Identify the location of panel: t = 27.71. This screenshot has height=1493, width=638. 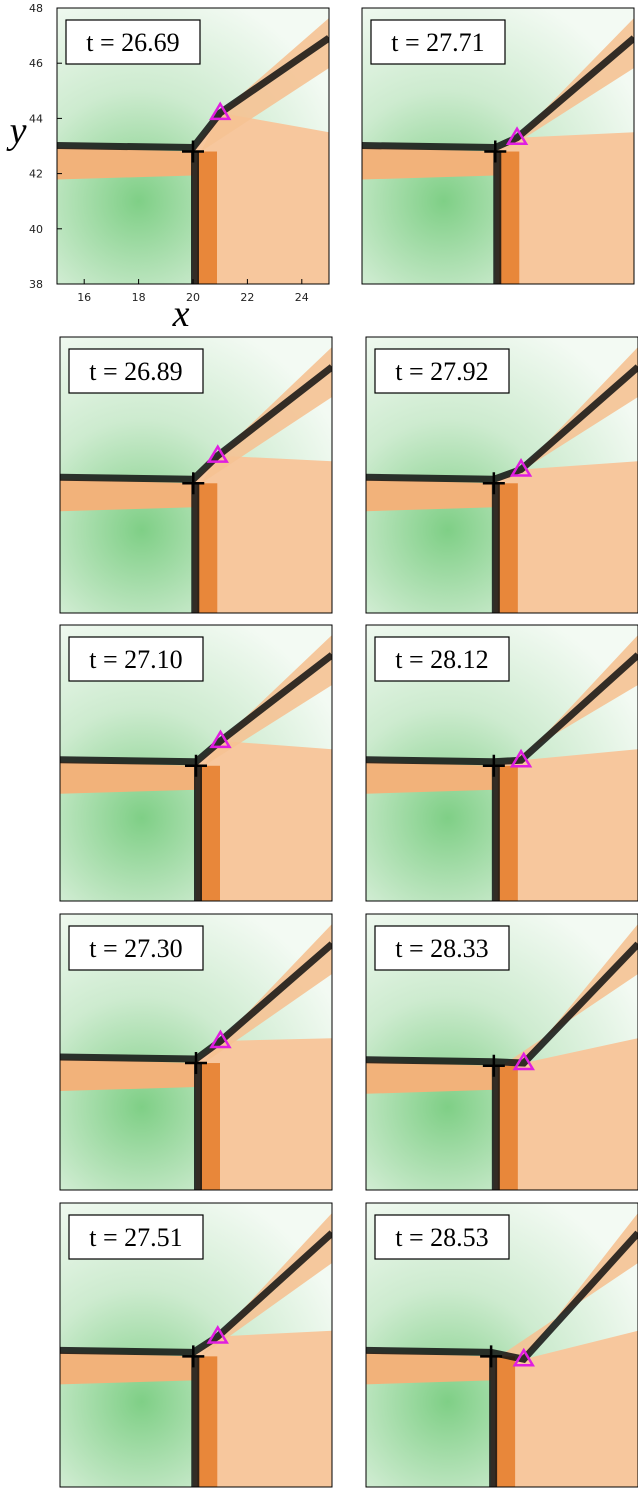
(498, 146).